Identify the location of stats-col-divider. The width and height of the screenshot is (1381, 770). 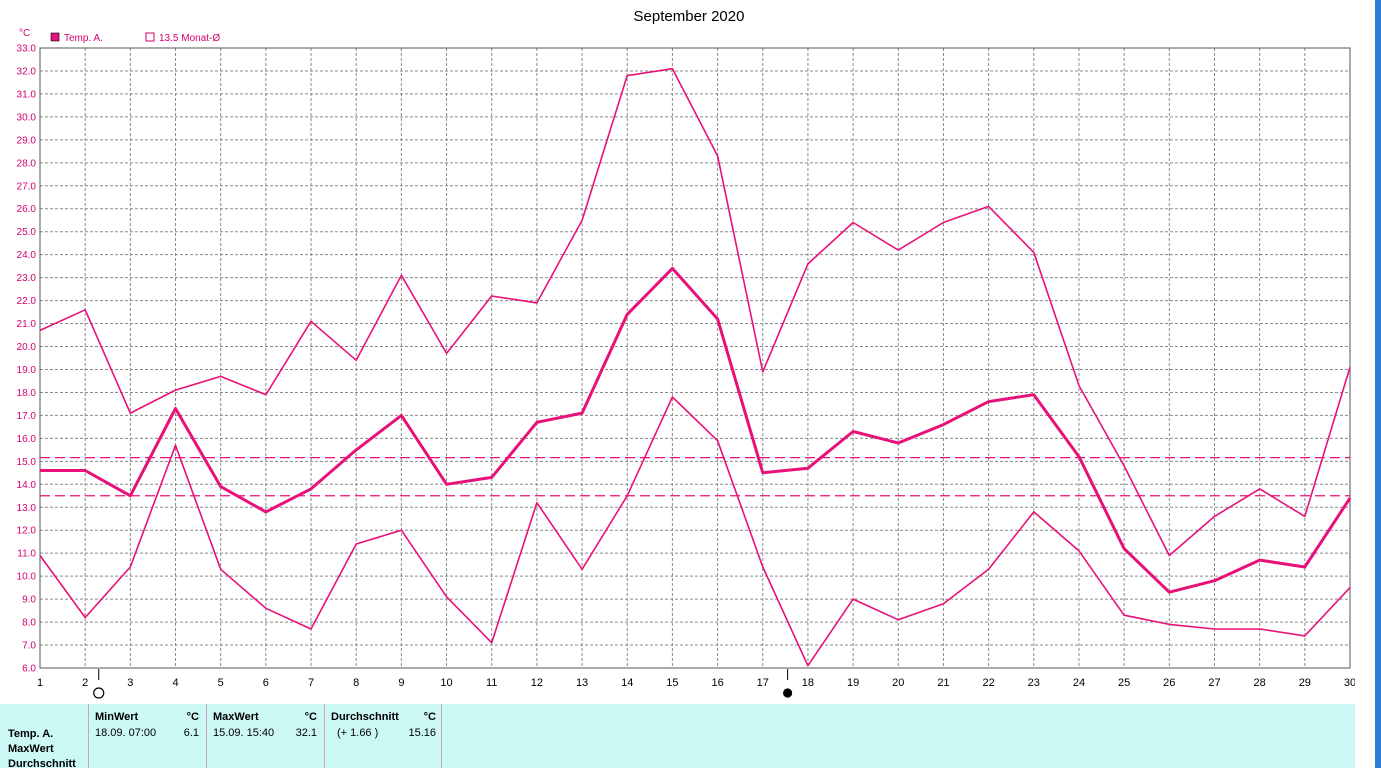
(441, 736).